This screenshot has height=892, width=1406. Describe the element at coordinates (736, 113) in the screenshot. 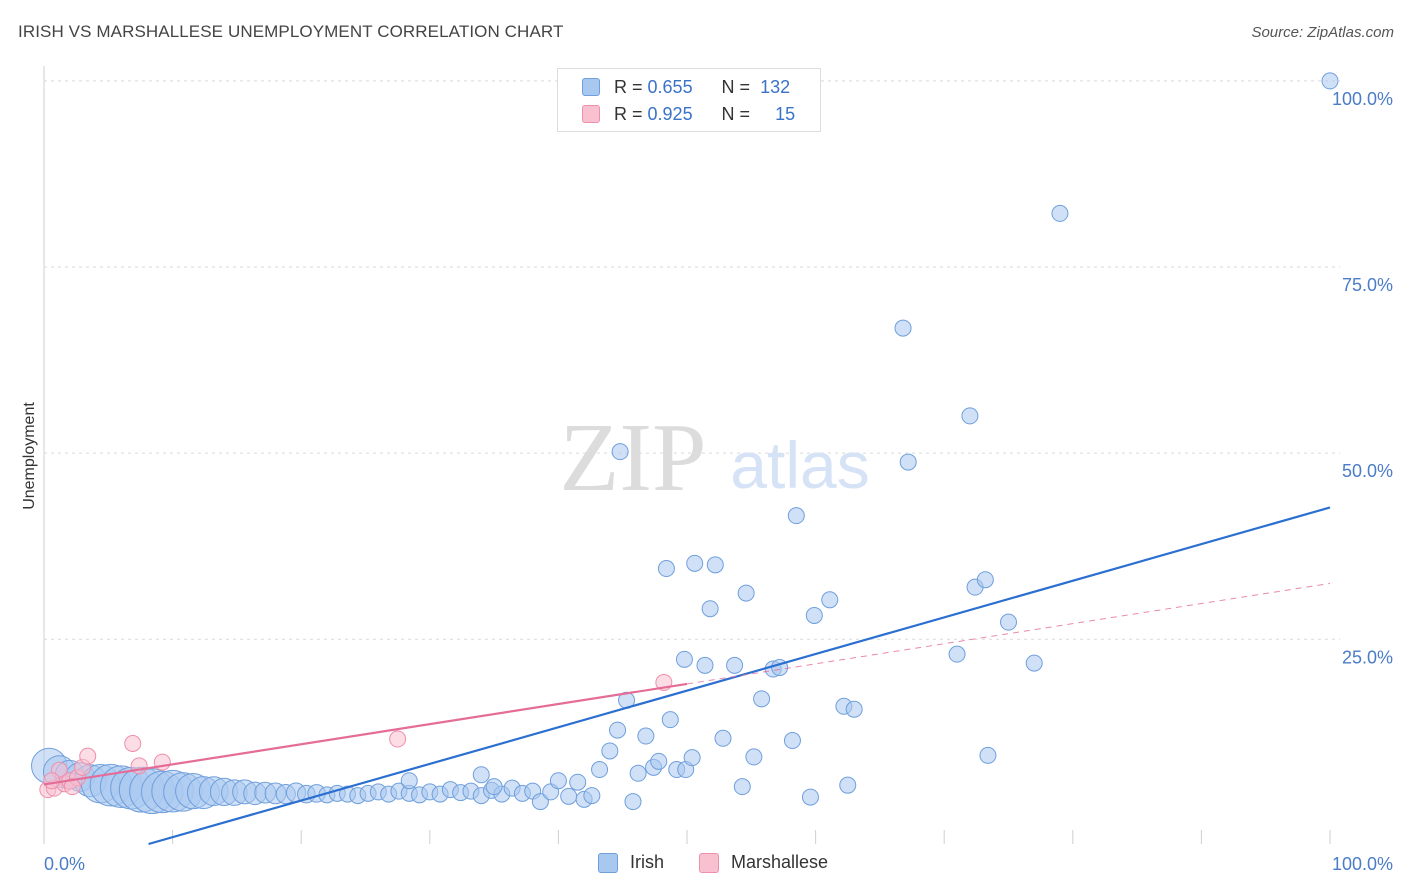

I see `marshallese-n-label: N =` at that location.